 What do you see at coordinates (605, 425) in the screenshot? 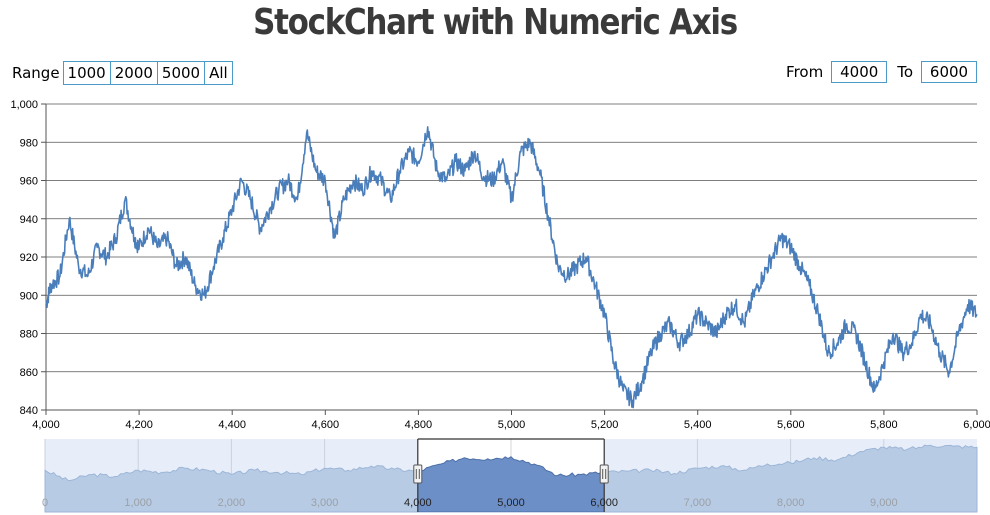
I see `x-tick-label-6: 5,200` at bounding box center [605, 425].